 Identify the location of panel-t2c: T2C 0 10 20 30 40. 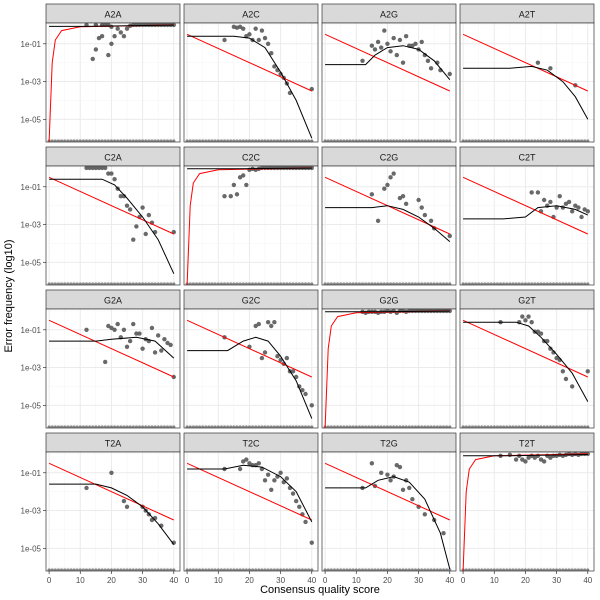
(251, 508).